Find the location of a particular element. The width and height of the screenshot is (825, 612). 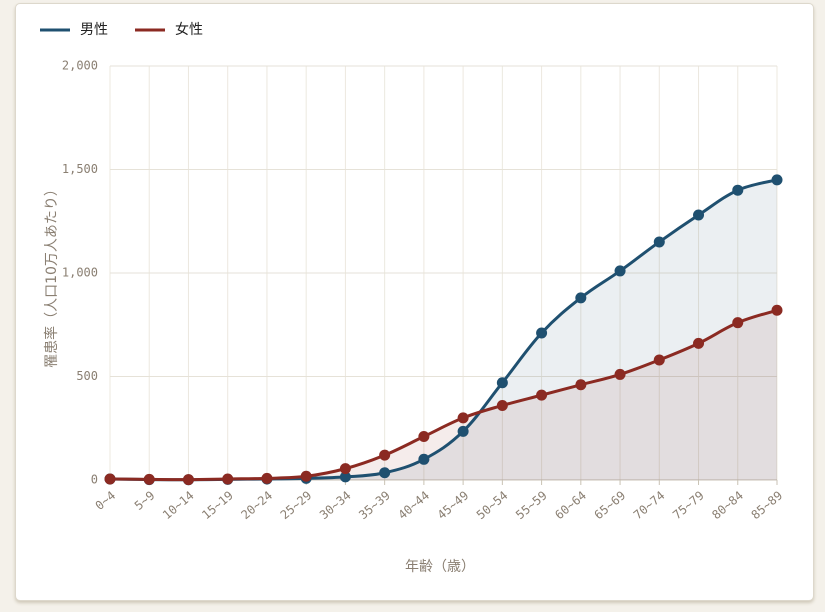

x-tick-label: 25~29 is located at coordinates (296, 505).